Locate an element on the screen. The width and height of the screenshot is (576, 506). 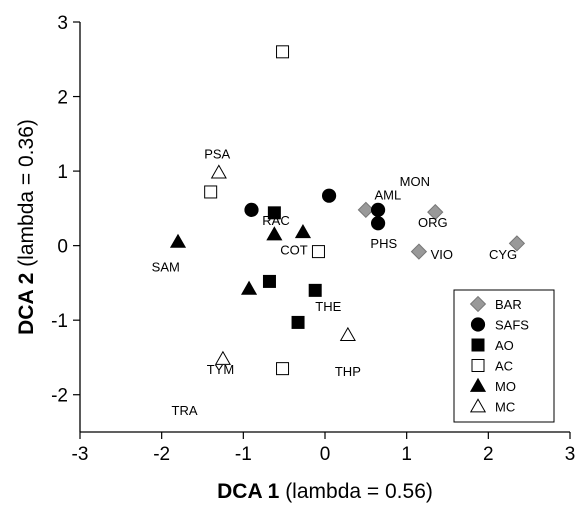
legend-label-ao: AO is located at coordinates (504, 345).